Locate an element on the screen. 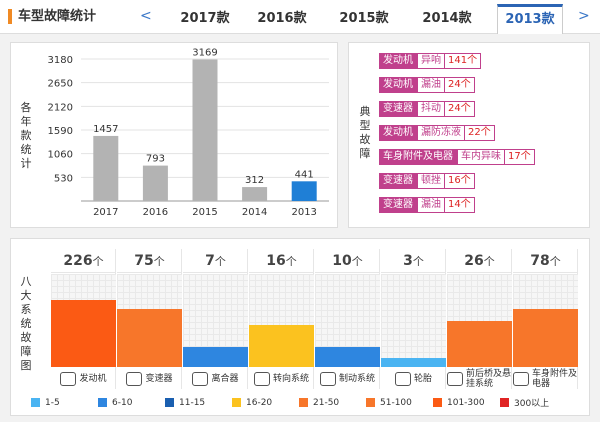 The width and height of the screenshot is (600, 422). system-cell: 10个 制动系统 is located at coordinates (347, 319).